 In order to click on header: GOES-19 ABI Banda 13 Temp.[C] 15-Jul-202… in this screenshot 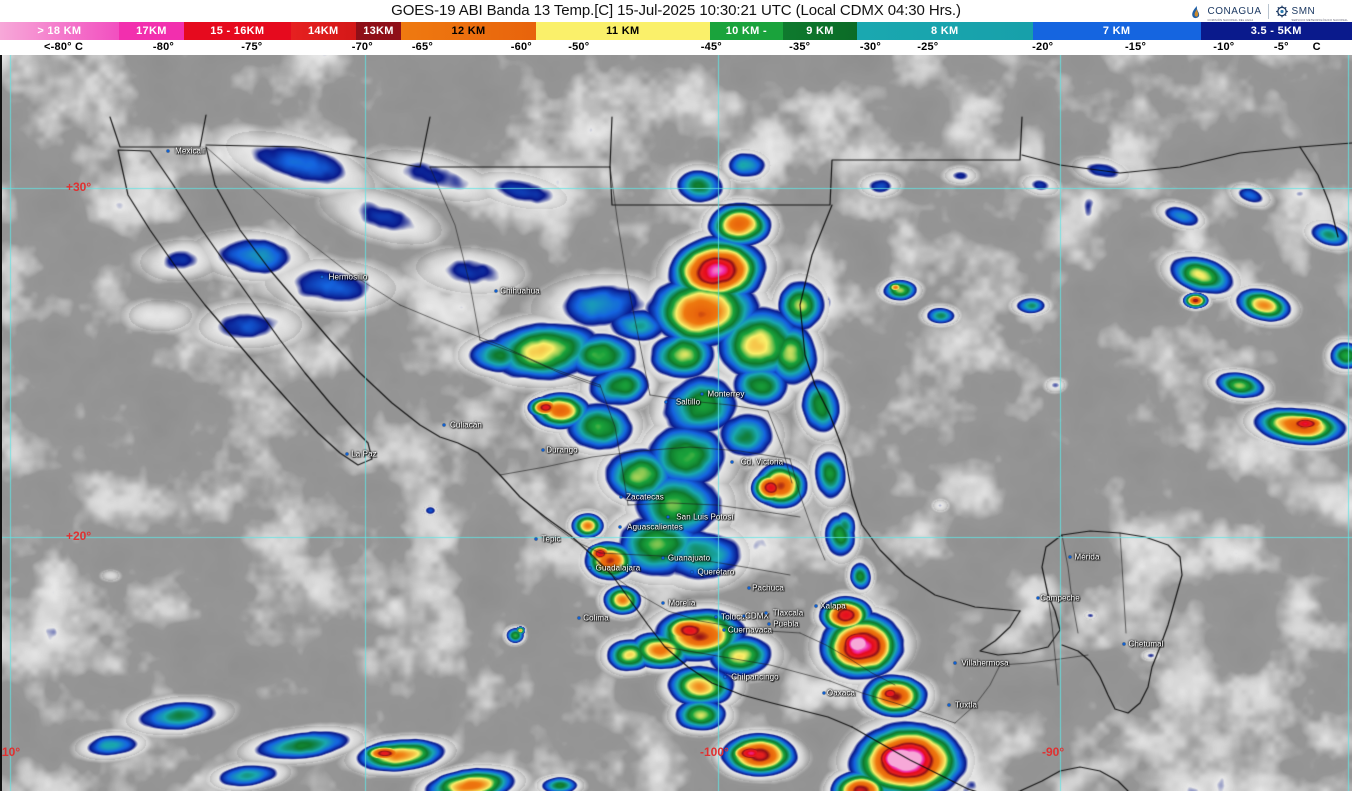, I will do `click(676, 11)`.